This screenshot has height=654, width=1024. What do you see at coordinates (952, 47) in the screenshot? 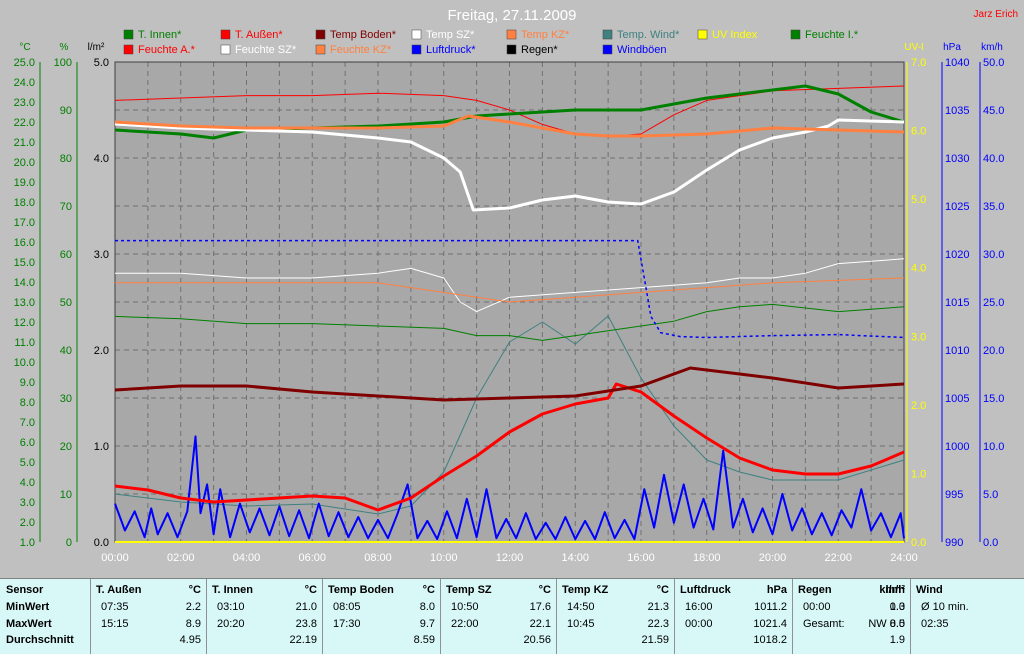
I see `pressure-unit: hPa` at bounding box center [952, 47].